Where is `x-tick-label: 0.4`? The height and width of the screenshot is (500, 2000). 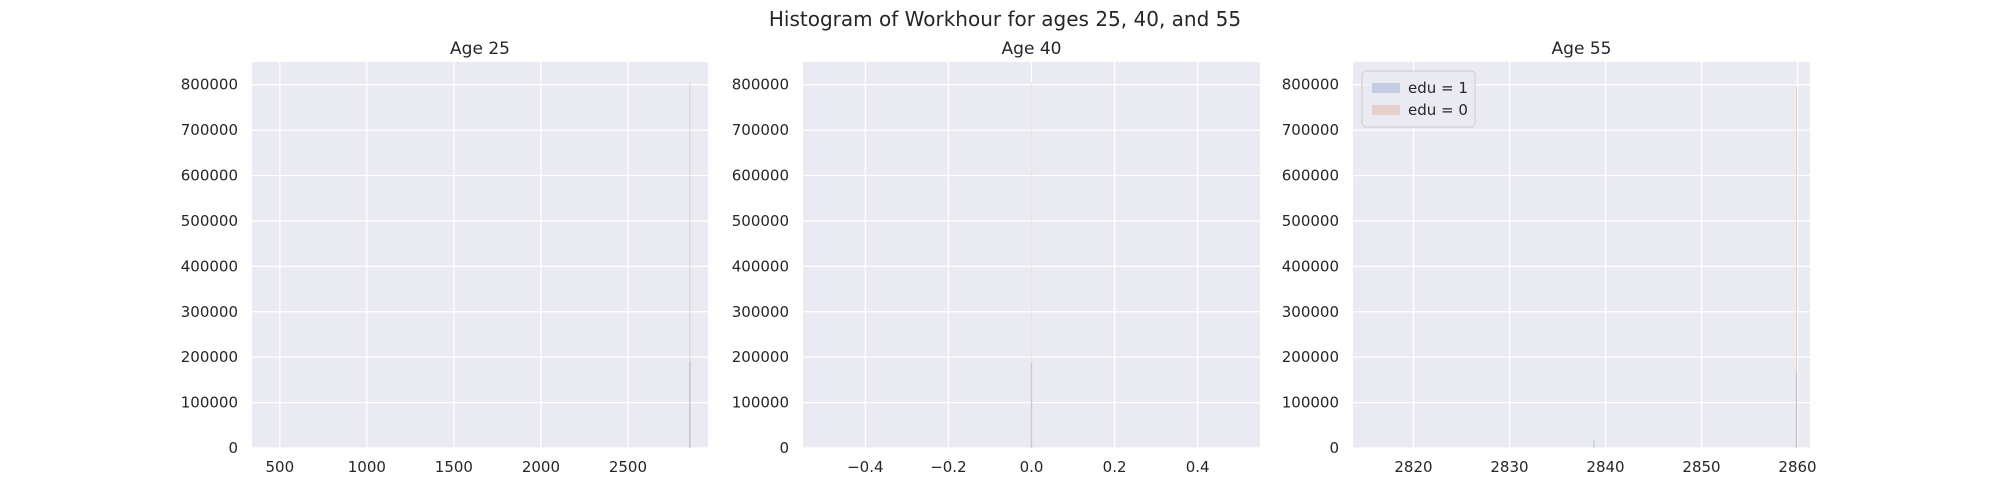
x-tick-label: 0.4 is located at coordinates (1198, 467).